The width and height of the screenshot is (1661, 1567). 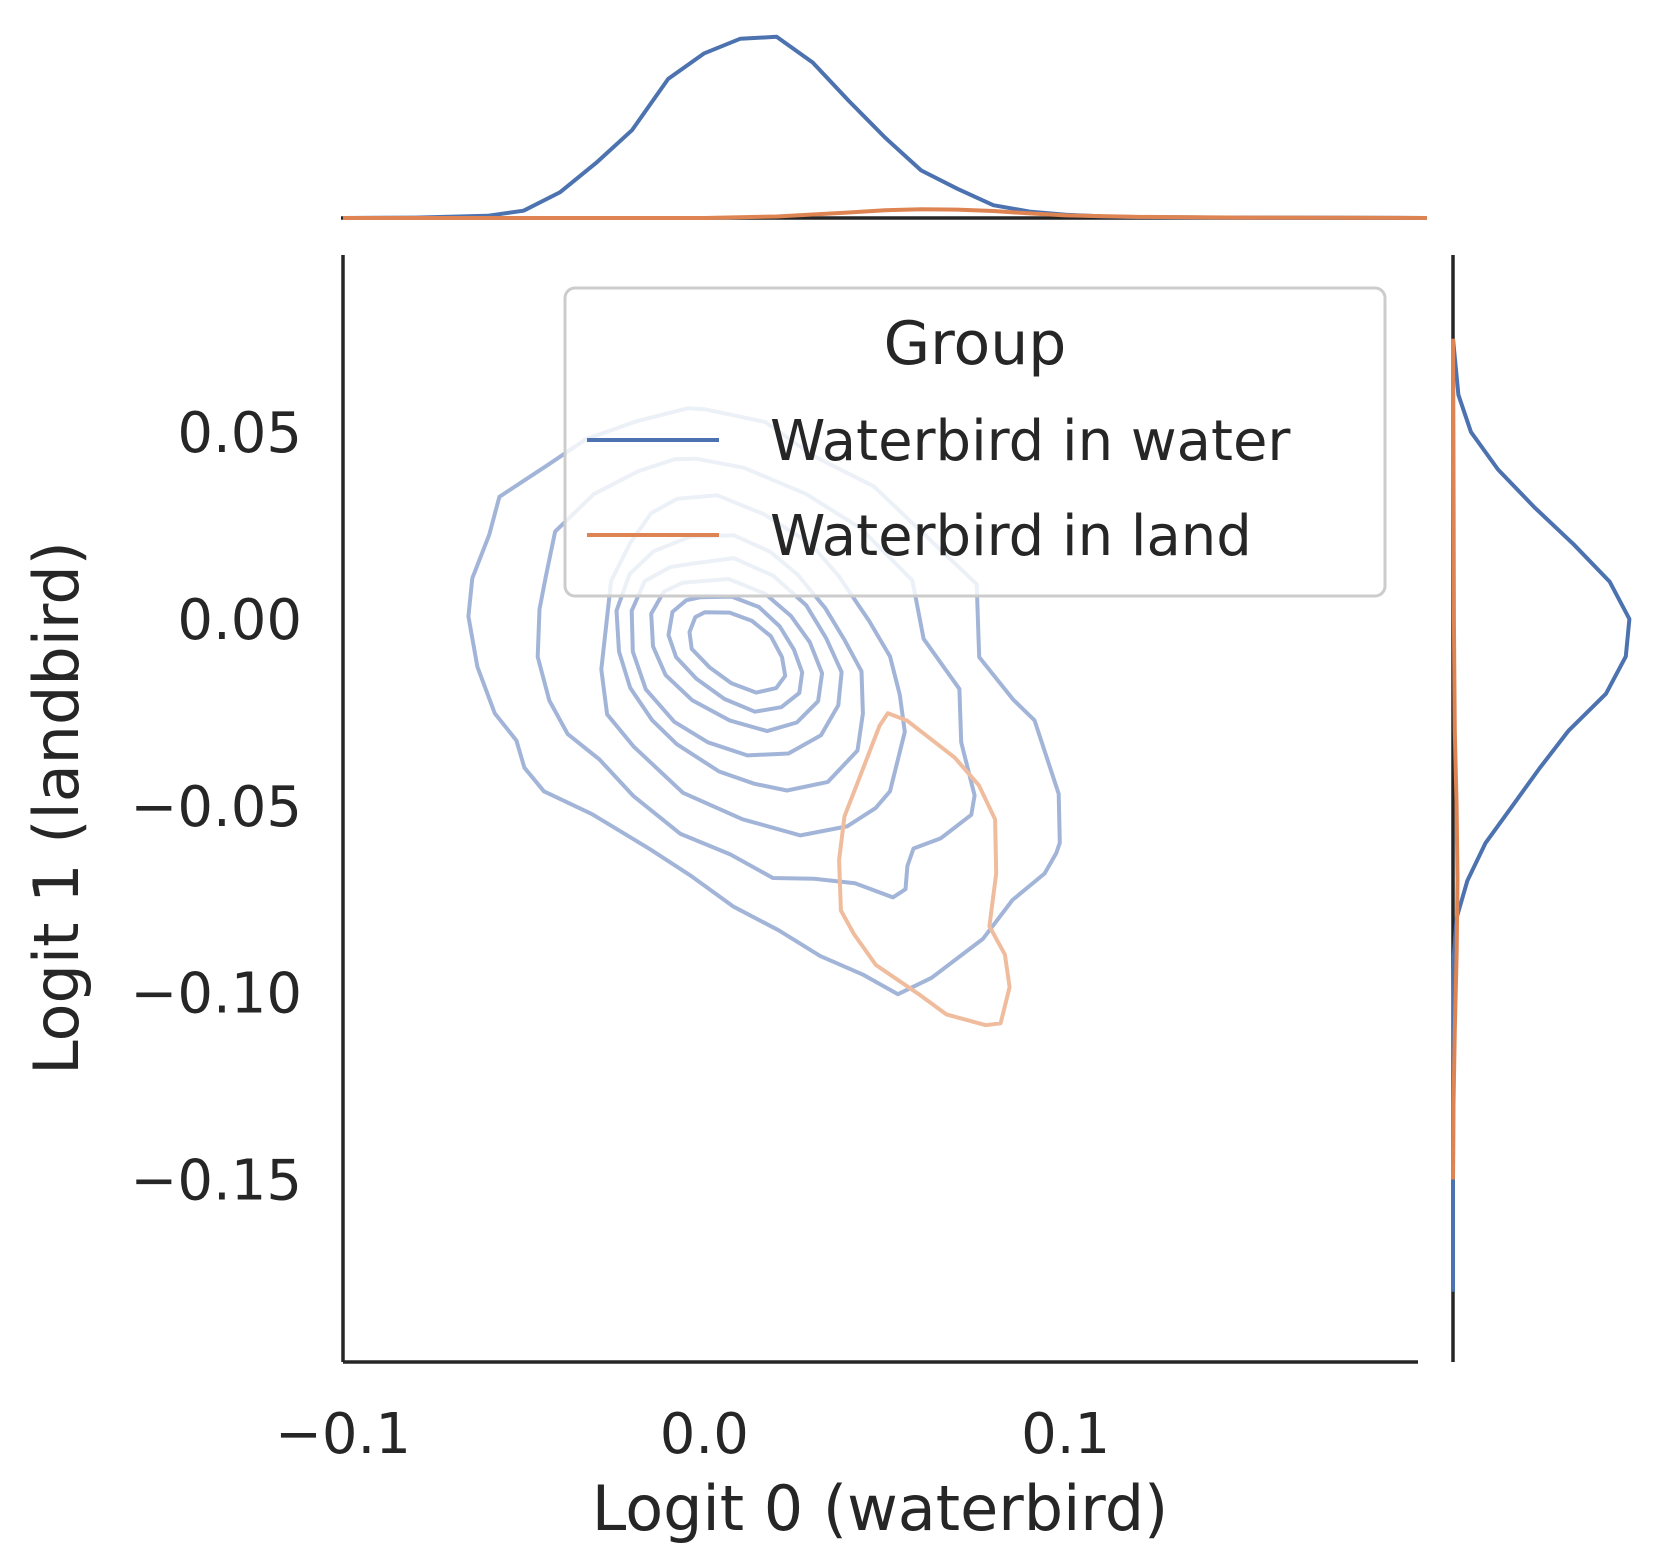 I want to click on marginal-y-waterbird-in-land, so click(x=1455, y=759).